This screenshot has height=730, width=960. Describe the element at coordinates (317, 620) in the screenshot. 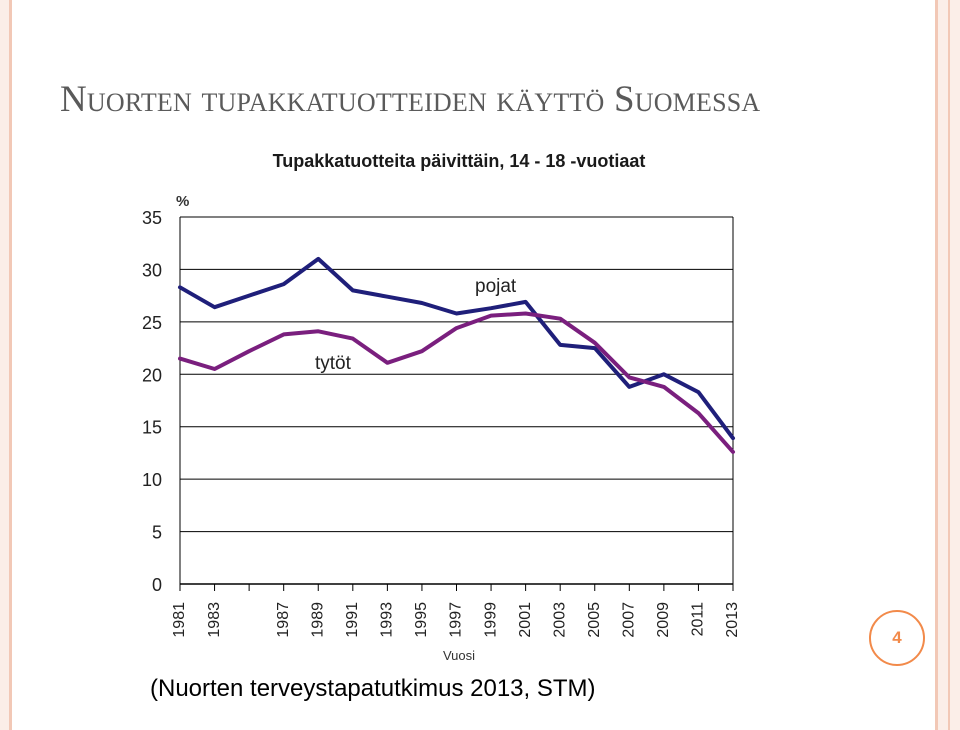

I see `x-tick-label: 1989` at that location.